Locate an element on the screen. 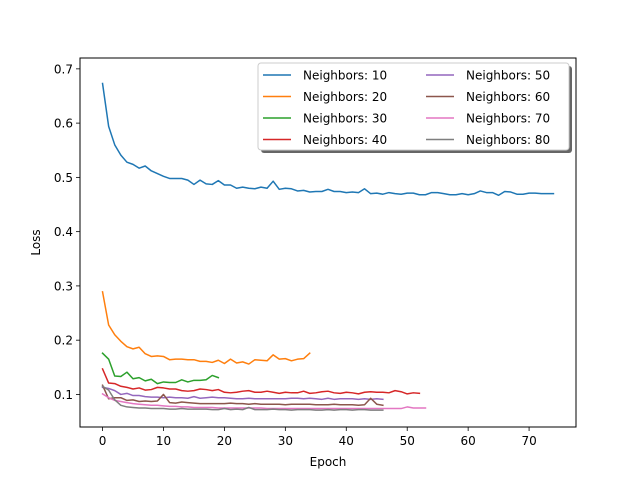 The height and width of the screenshot is (480, 640). legend-box is located at coordinates (413, 106).